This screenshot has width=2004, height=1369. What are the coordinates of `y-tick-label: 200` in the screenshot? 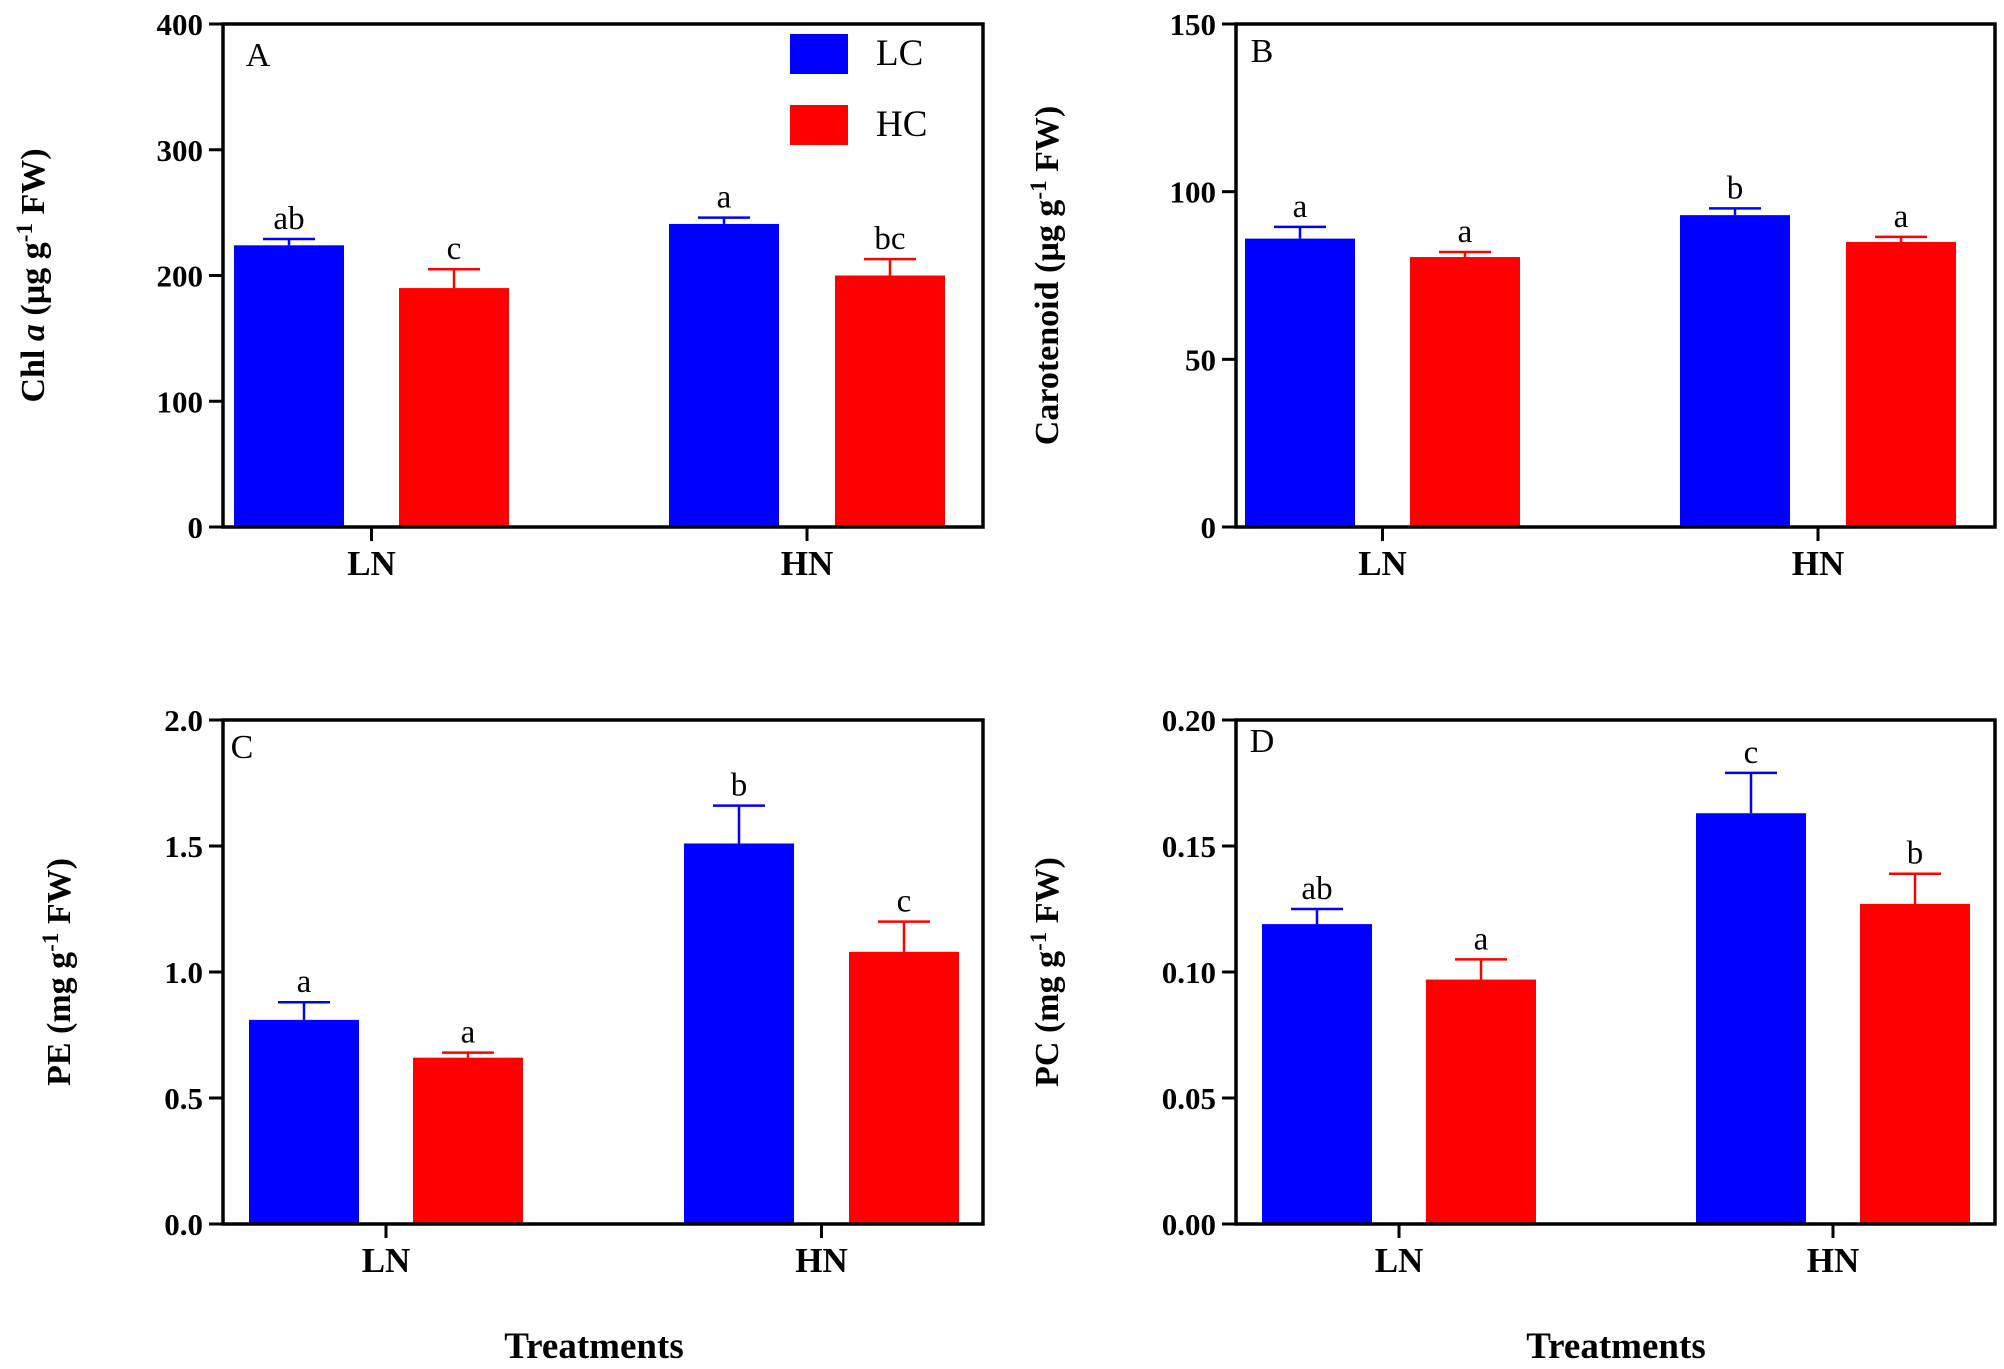 It's located at (180, 276).